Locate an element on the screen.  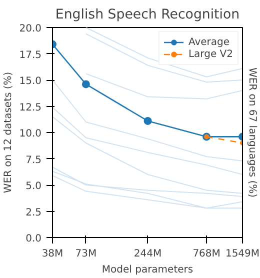
y-tick-label: 5.0 is located at coordinates (34, 186).